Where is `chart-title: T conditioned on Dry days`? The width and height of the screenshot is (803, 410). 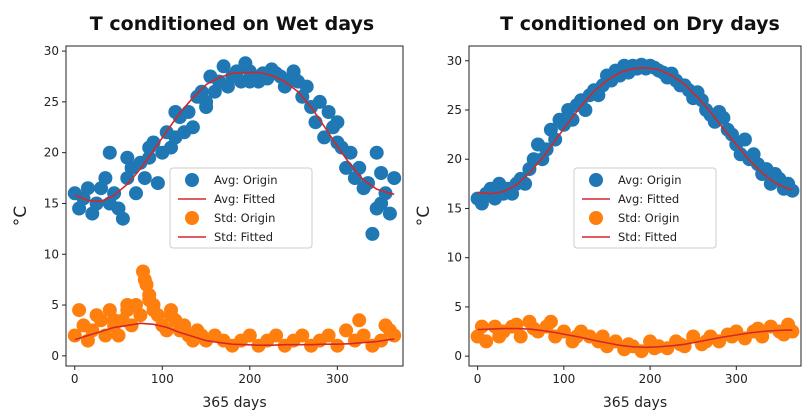
chart-title: T conditioned on Dry days is located at coordinates (640, 24).